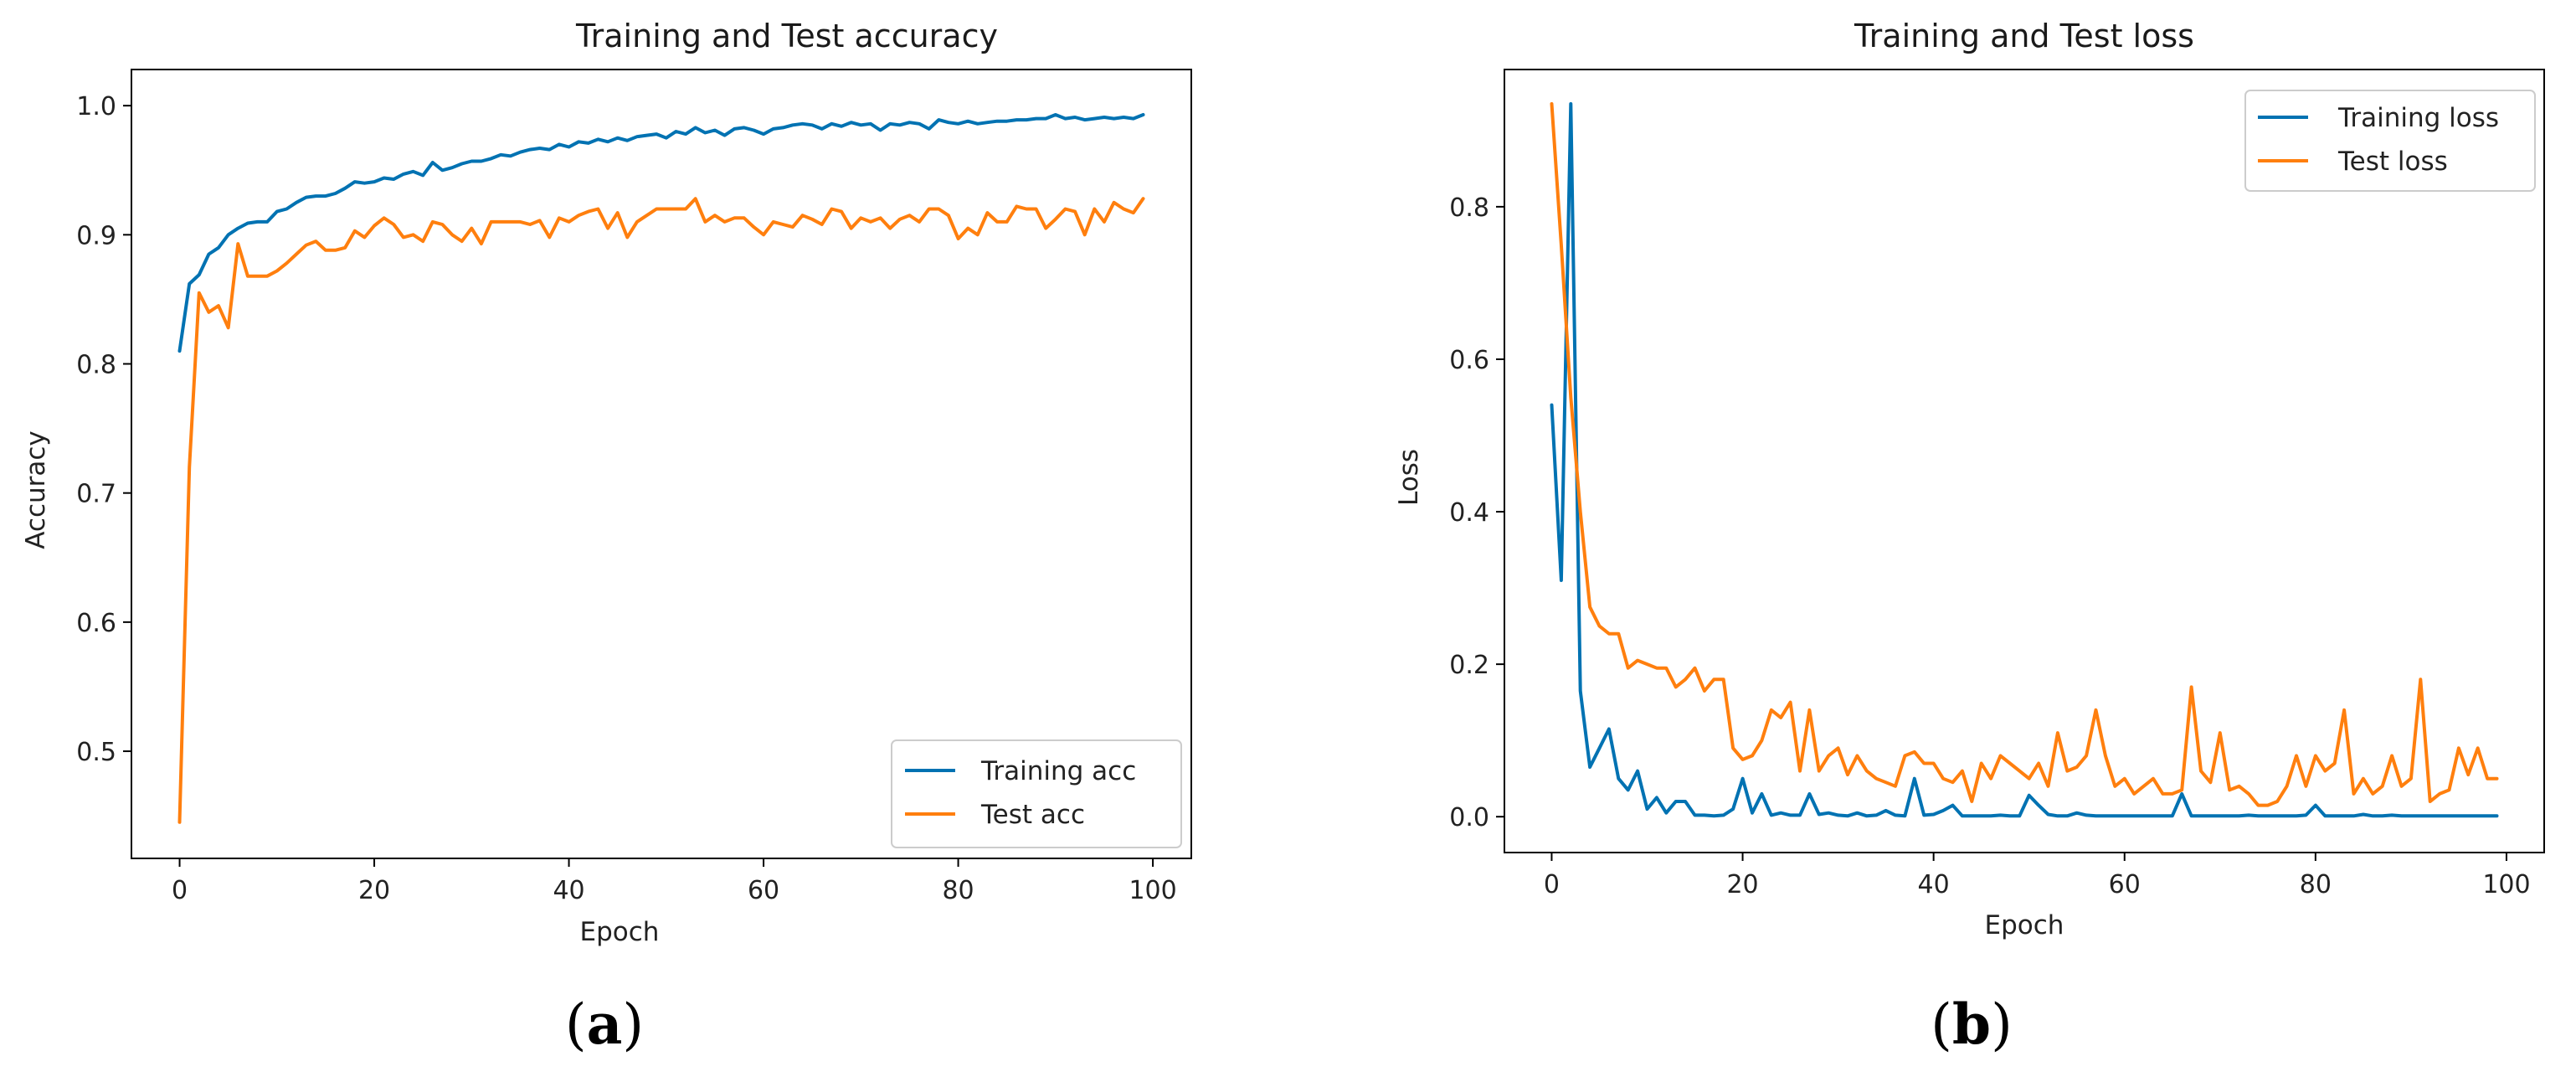 The width and height of the screenshot is (2576, 1082). Describe the element at coordinates (2506, 885) in the screenshot. I see `loss-x-tick-label: 100` at that location.